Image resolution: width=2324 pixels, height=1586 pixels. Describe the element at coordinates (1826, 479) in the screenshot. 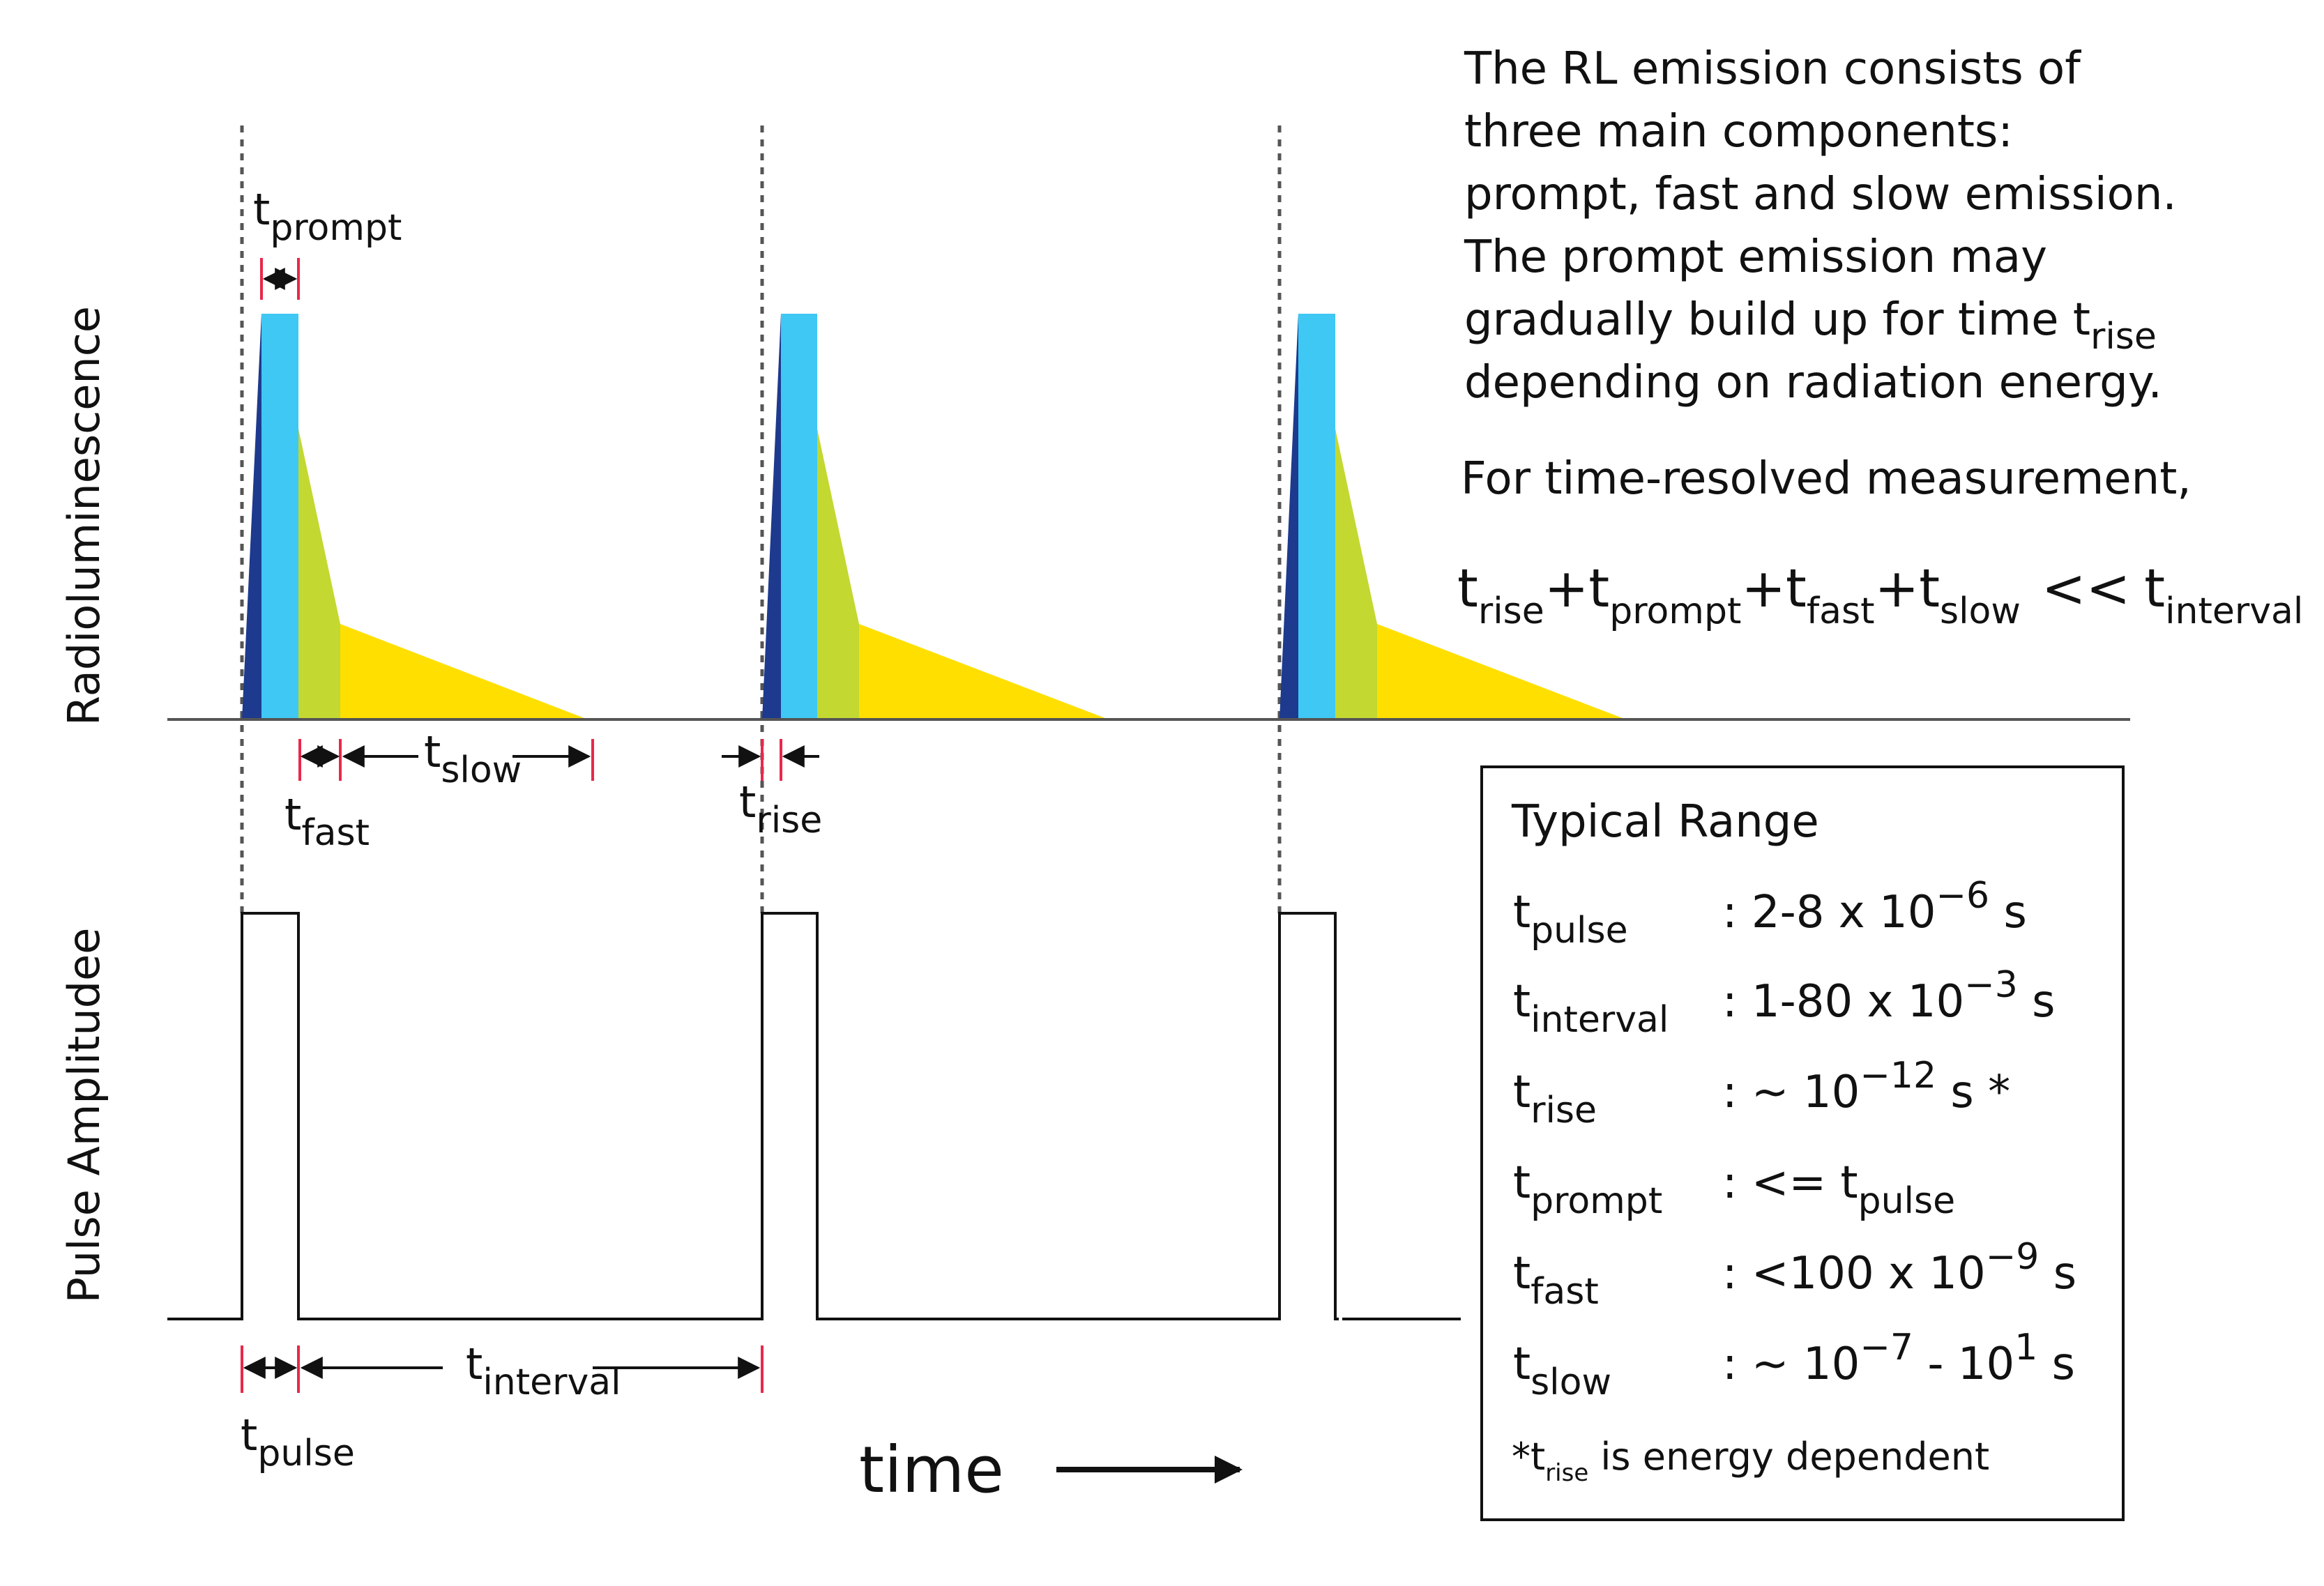

I see `measurement-line: For time-resolved measurement,` at that location.